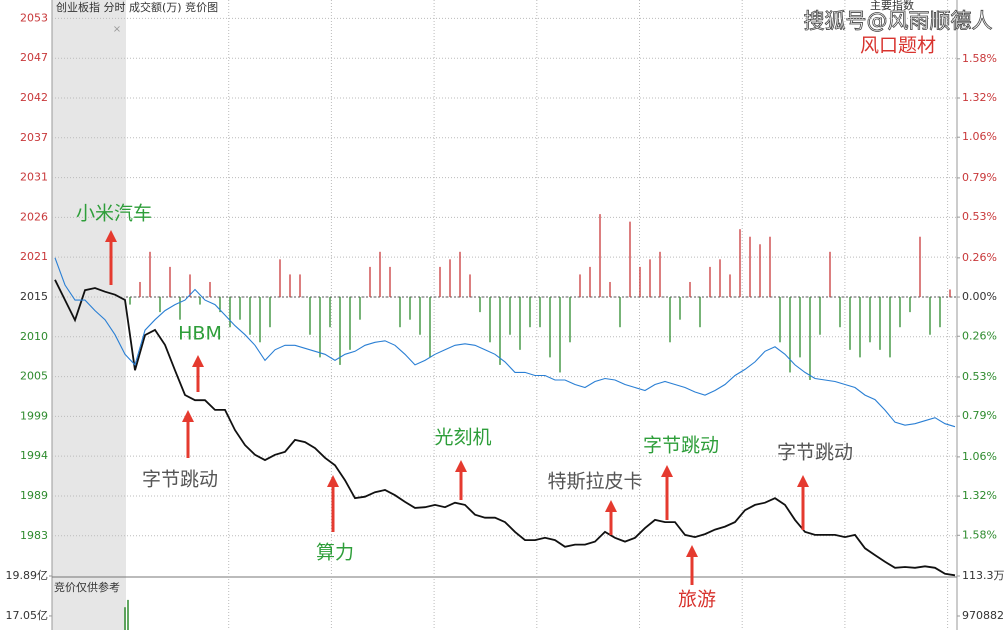 This screenshot has height=630, width=1007. I want to click on y2-tick-label: 113.3万, so click(983, 575).